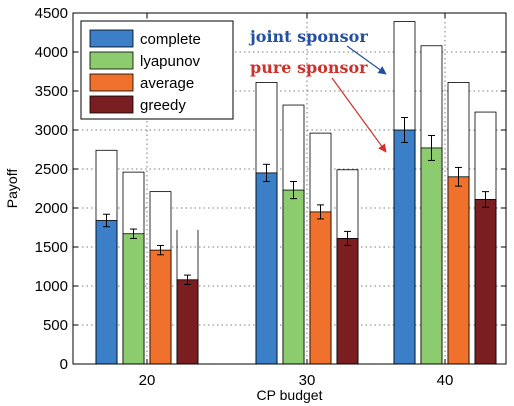 This screenshot has width=514, height=406. What do you see at coordinates (51, 286) in the screenshot?
I see `y-tick-label: 1000` at bounding box center [51, 286].